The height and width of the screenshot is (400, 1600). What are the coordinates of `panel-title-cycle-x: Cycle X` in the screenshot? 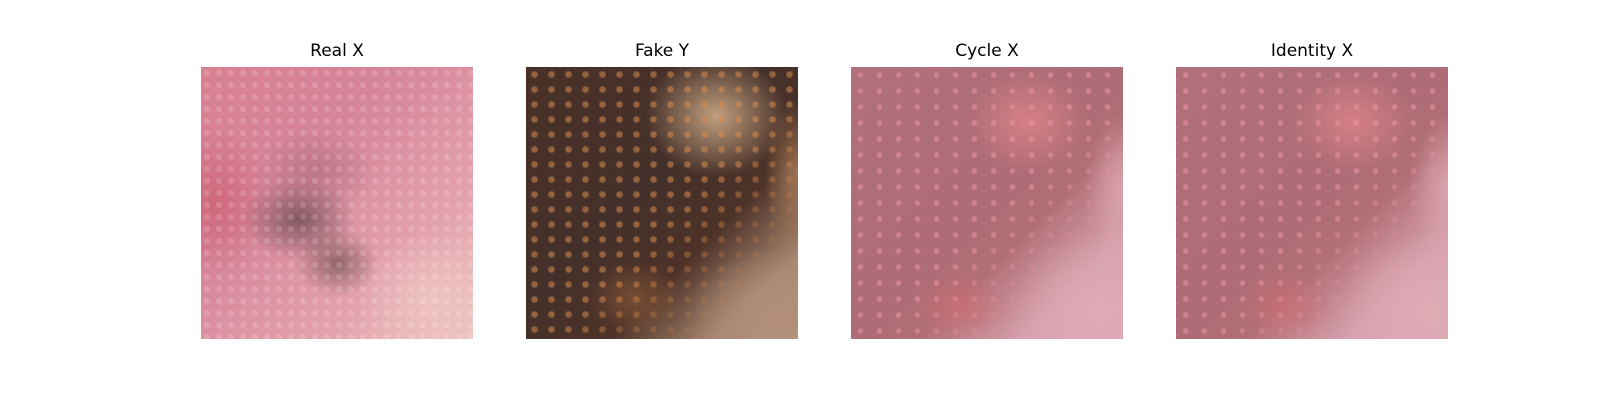 It's located at (987, 51).